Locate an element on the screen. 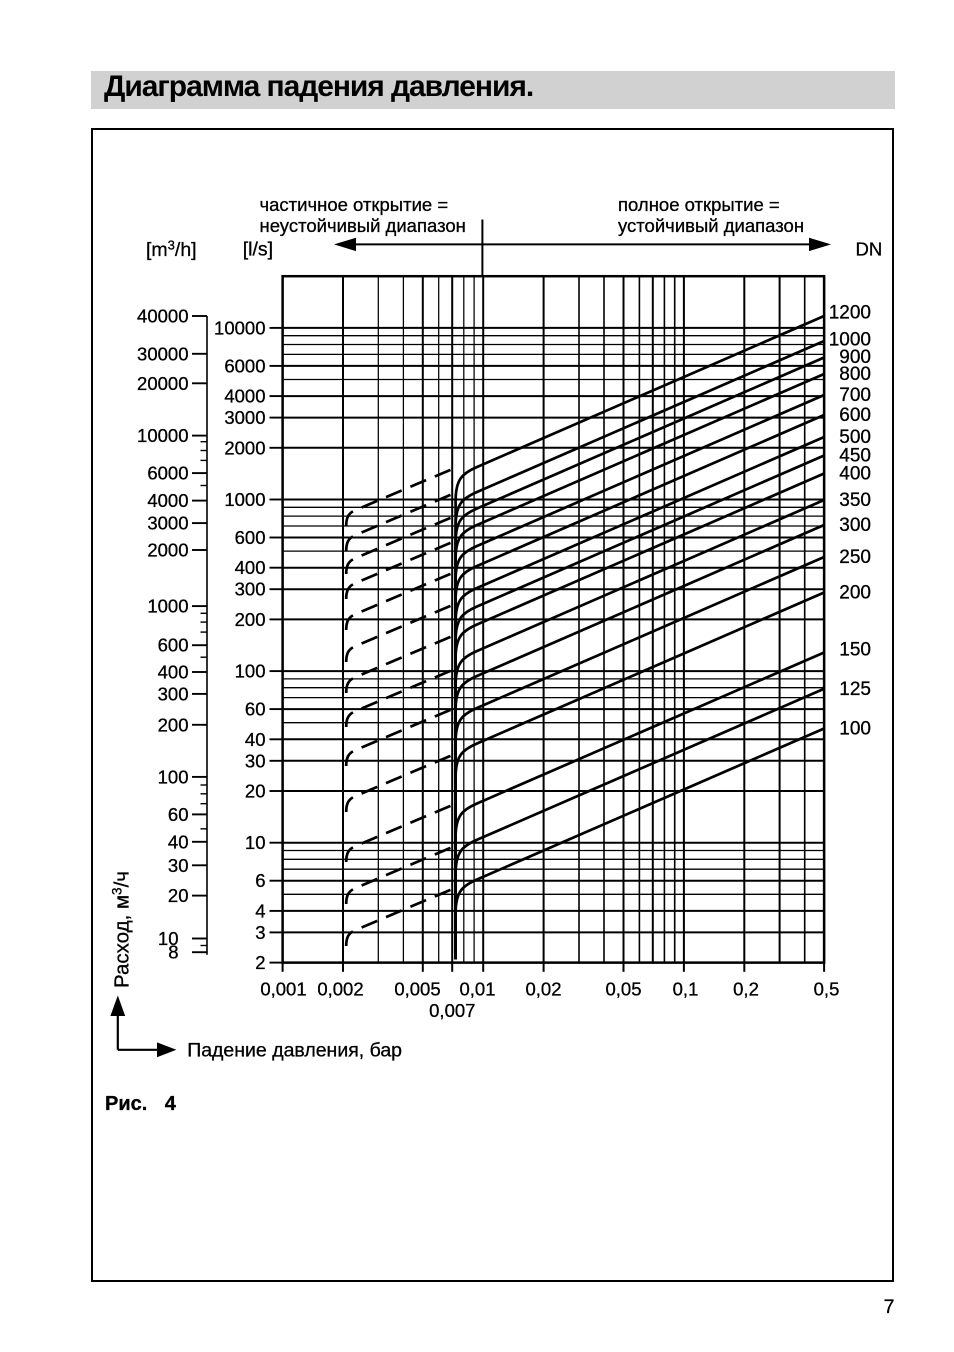 The image size is (954, 1352). svg-text: 7 is located at coordinates (889, 1307).